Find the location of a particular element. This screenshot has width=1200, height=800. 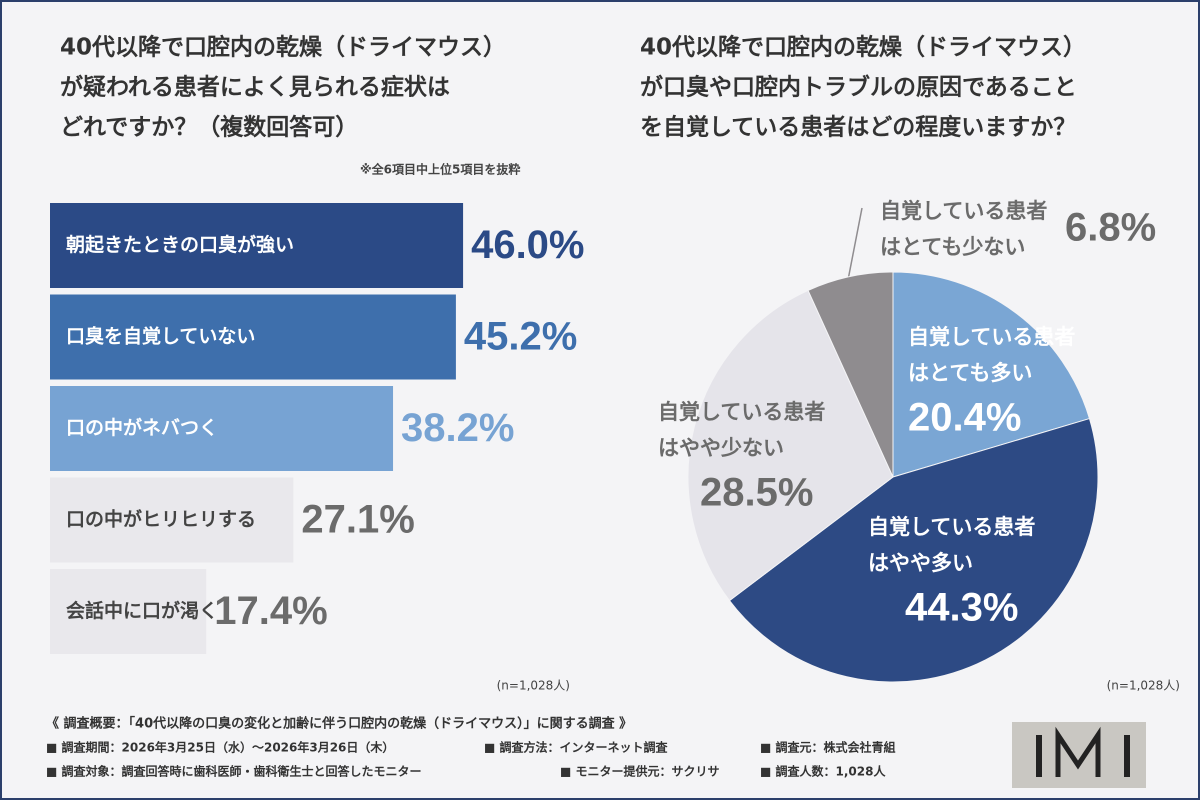

chart-title: を自覚している患者はどの程度いますか？ is located at coordinates (858, 127).